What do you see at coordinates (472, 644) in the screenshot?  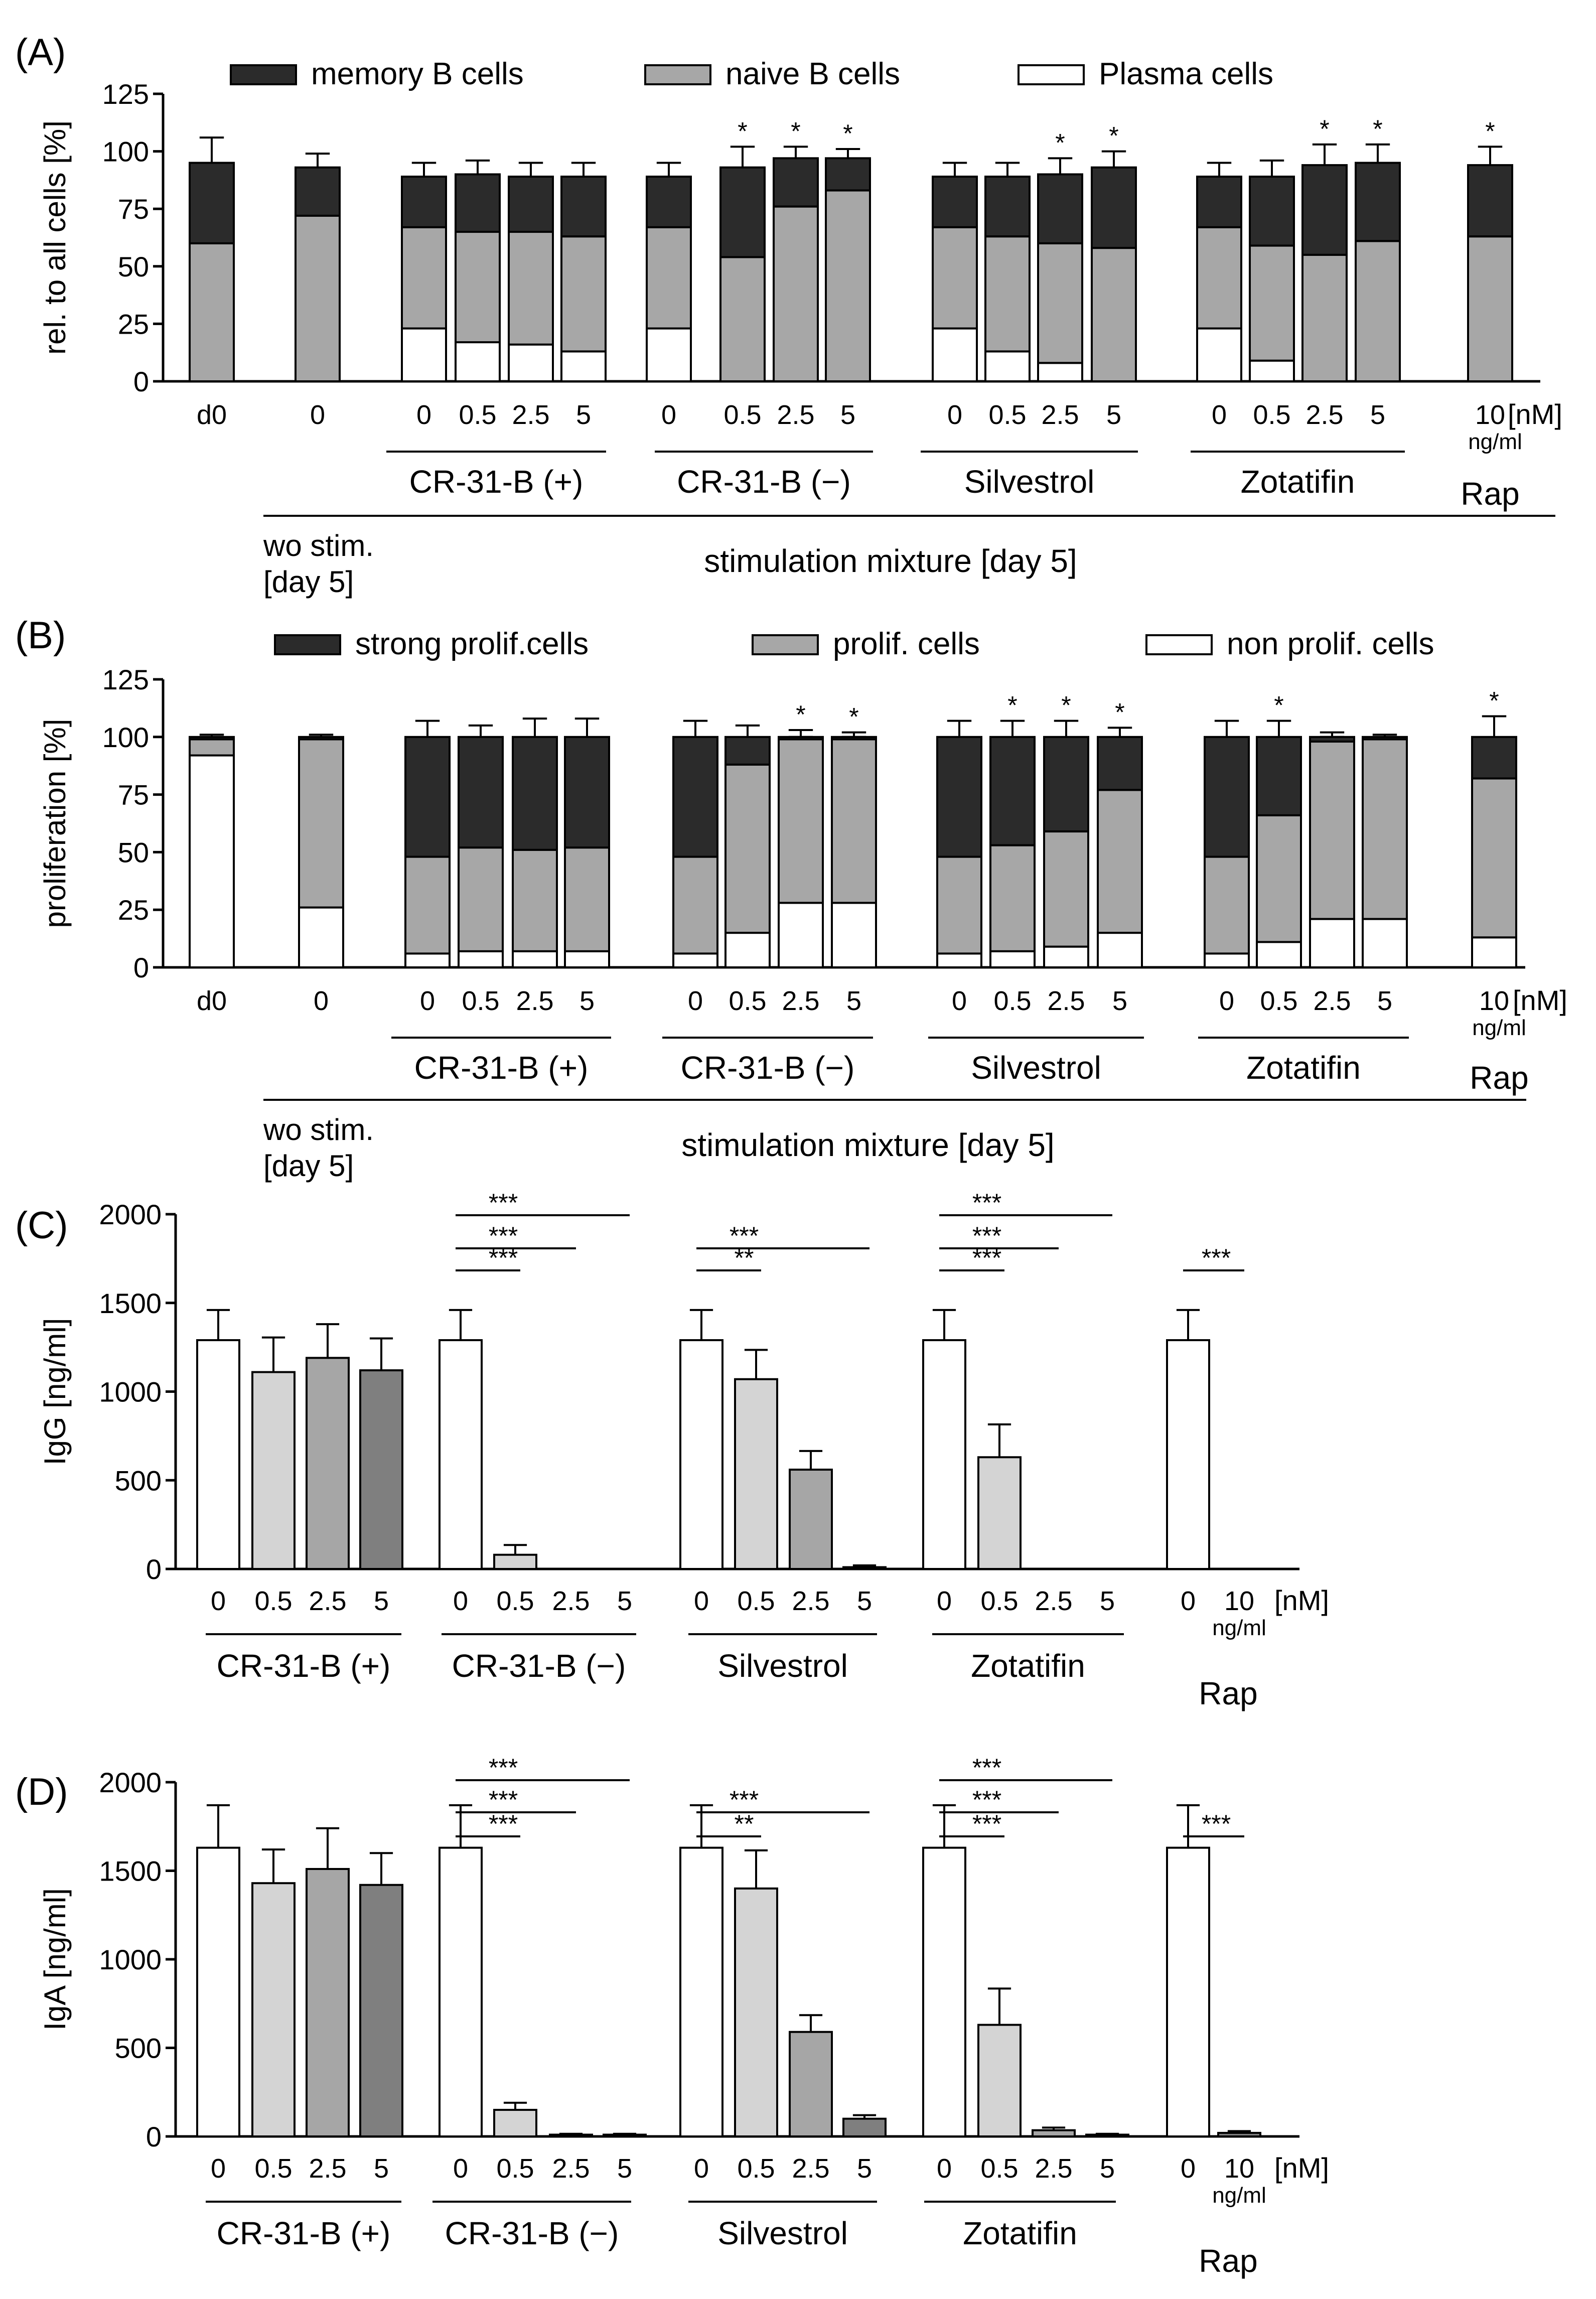 I see `legend-entry: strong prolif.cells` at bounding box center [472, 644].